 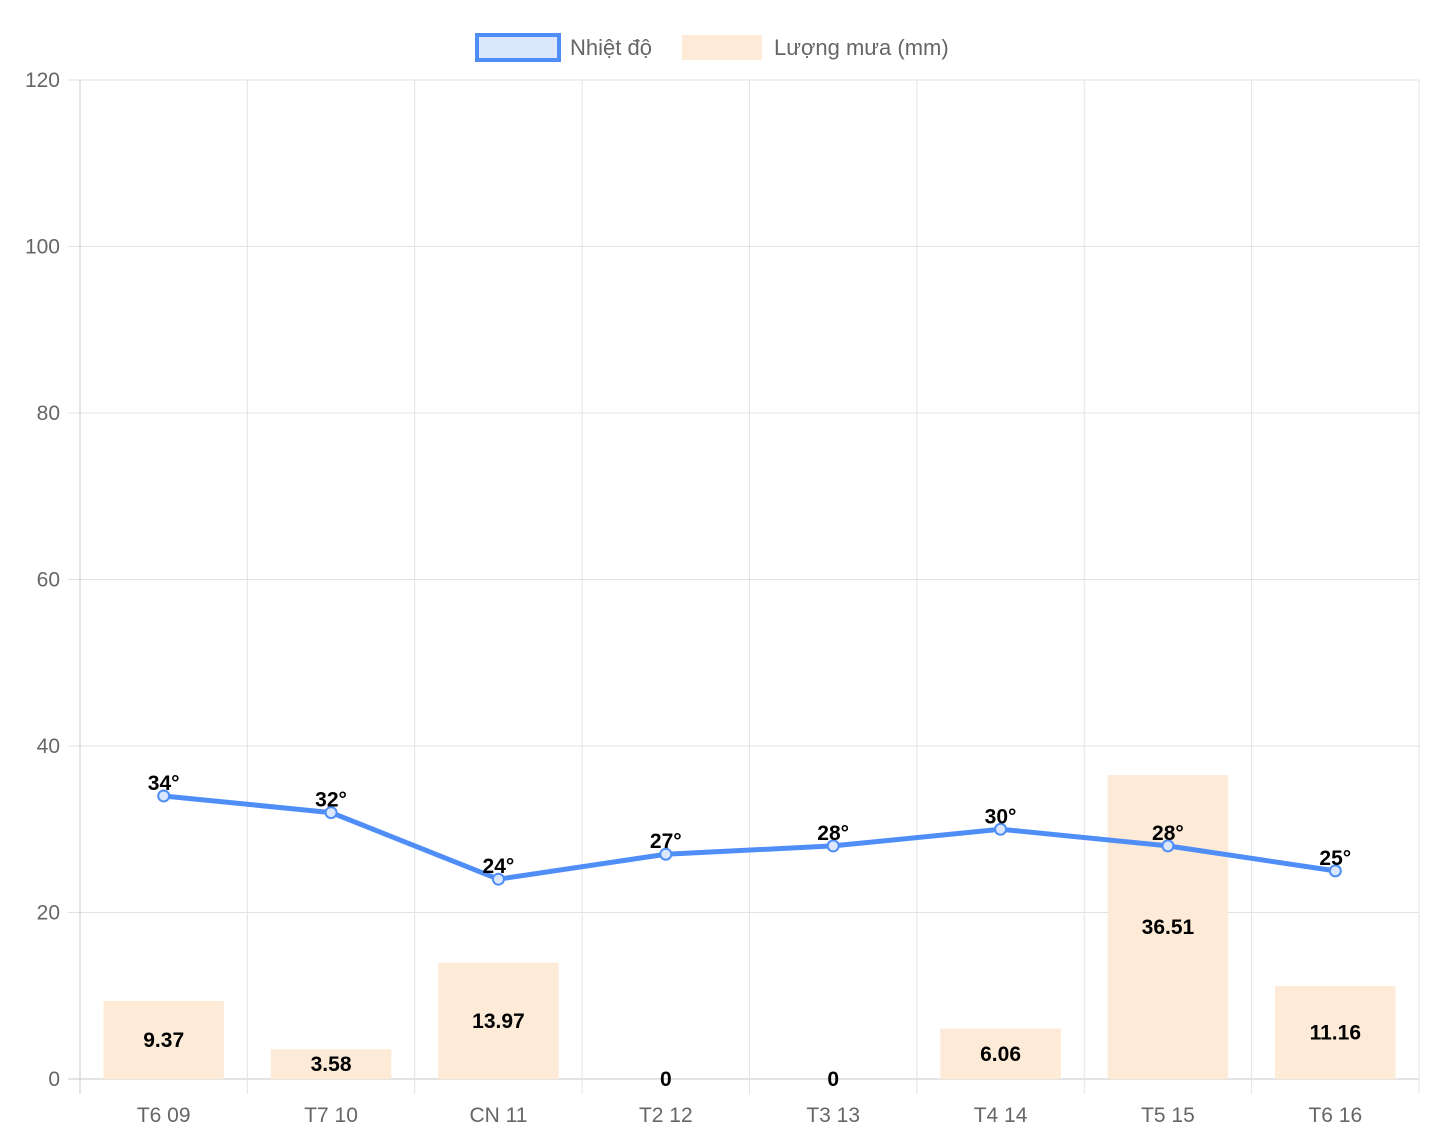 I want to click on x-tick-label: T7 10, so click(x=331, y=1115).